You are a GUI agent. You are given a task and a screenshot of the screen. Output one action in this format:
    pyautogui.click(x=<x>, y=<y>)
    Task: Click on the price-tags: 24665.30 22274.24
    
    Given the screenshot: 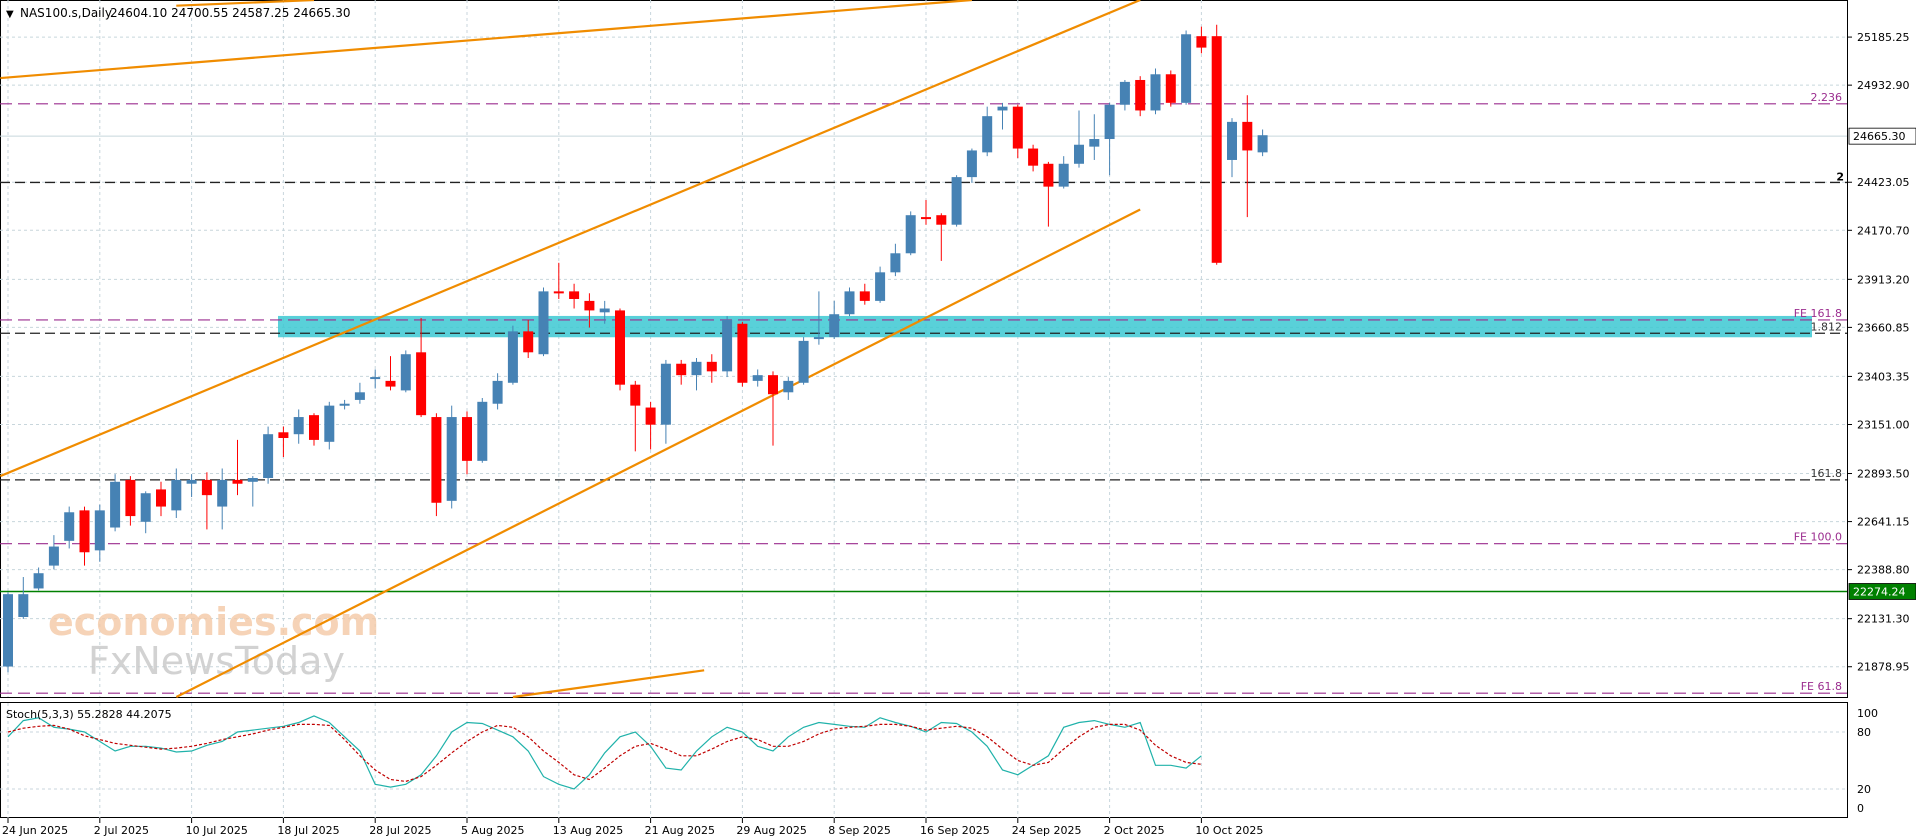 What is the action you would take?
    pyautogui.click(x=1882, y=363)
    